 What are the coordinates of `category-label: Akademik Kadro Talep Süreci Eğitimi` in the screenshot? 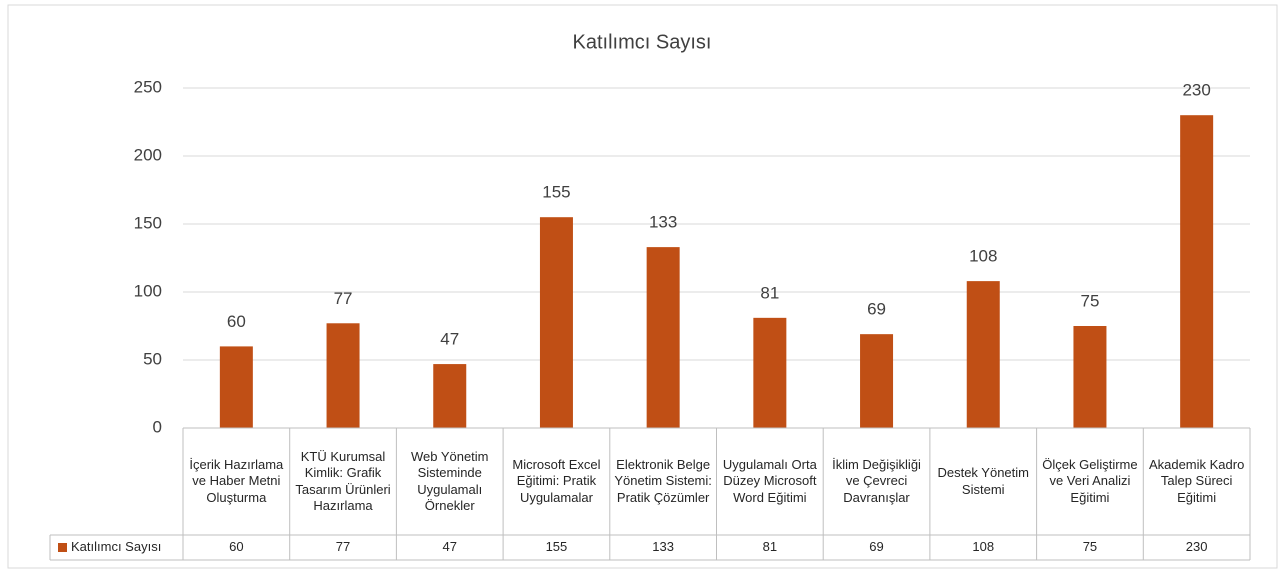 It's located at (1196, 481).